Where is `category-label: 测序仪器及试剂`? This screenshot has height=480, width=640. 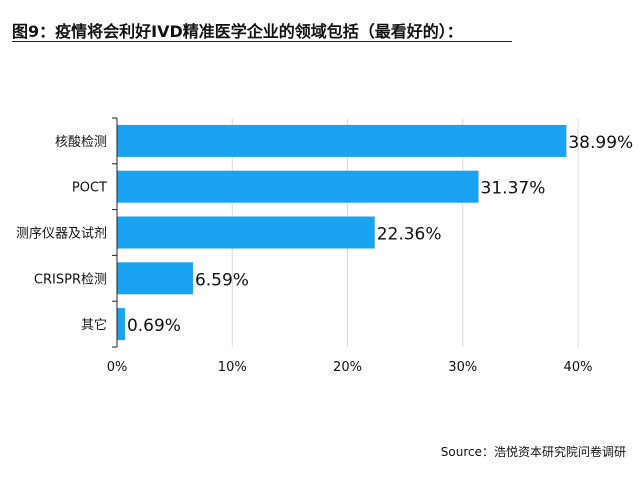
category-label: 测序仪器及试剂 is located at coordinates (61, 234).